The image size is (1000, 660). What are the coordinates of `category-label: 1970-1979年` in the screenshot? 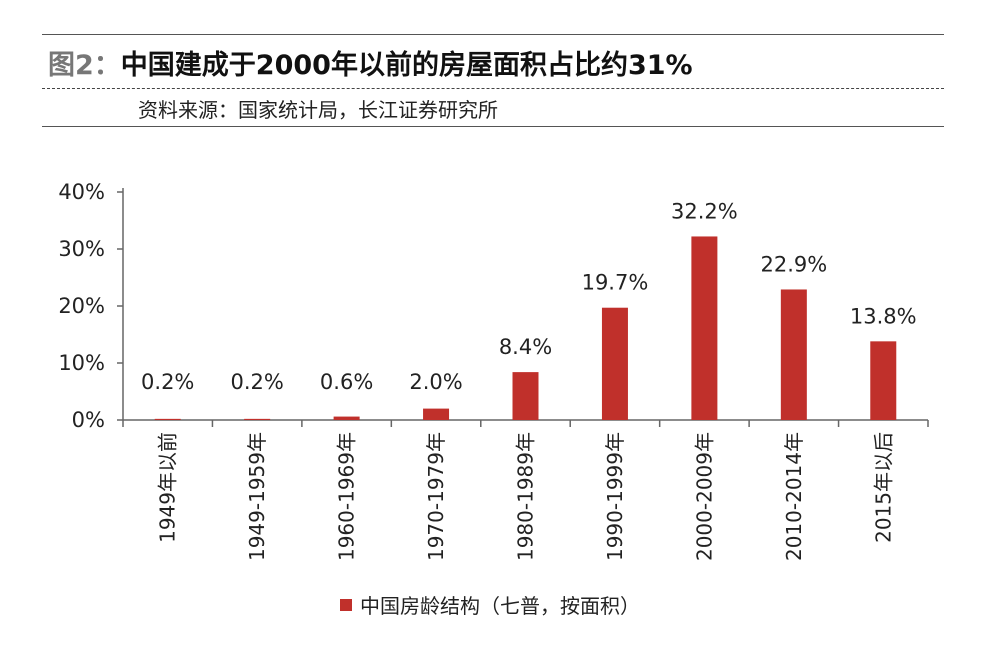 It's located at (436, 496).